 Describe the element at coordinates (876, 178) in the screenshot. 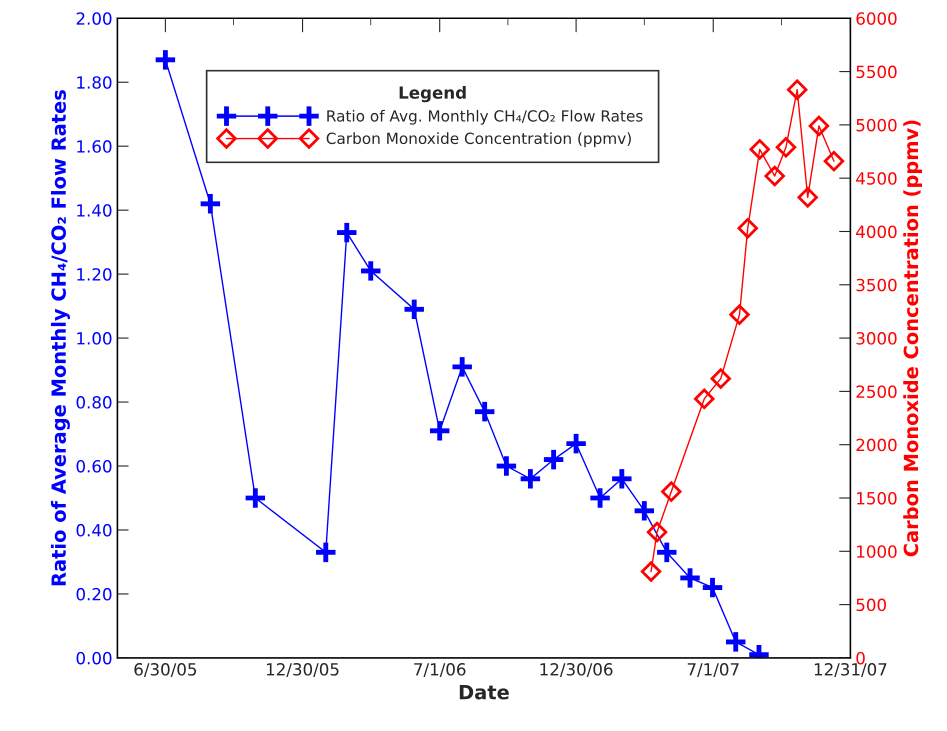

I see `y2-tick-label: 4500` at that location.